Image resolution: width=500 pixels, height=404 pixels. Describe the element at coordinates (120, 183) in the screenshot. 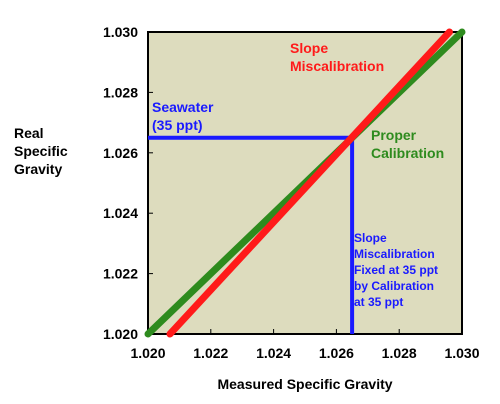

I see `y-tick-labels: 1.020 1.022 1.024 1.026 1.028 1.030` at that location.